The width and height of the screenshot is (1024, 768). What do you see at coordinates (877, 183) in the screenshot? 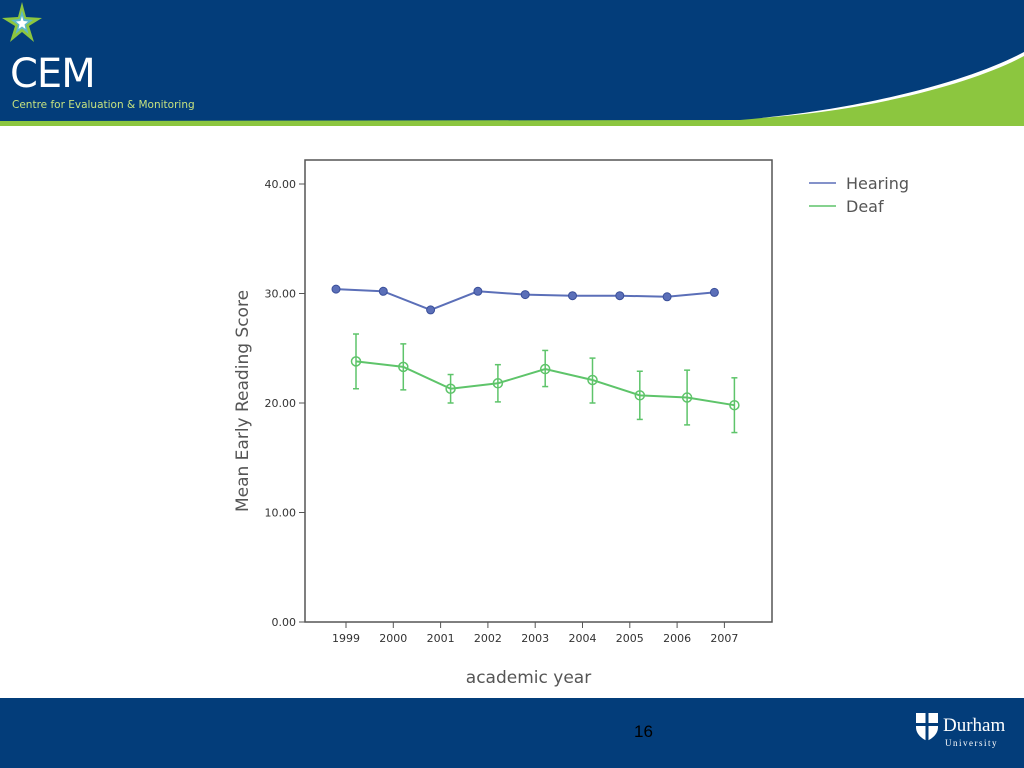
I see `legend-label-hearing: Hearing` at bounding box center [877, 183].